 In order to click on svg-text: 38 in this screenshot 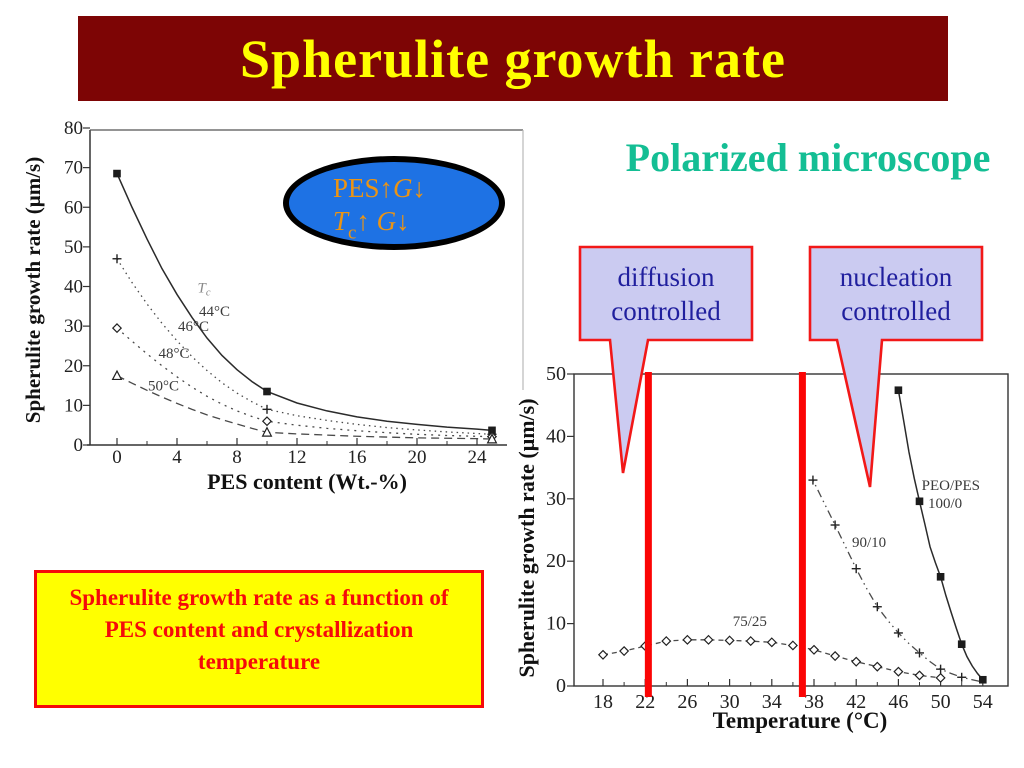, I will do `click(814, 702)`.